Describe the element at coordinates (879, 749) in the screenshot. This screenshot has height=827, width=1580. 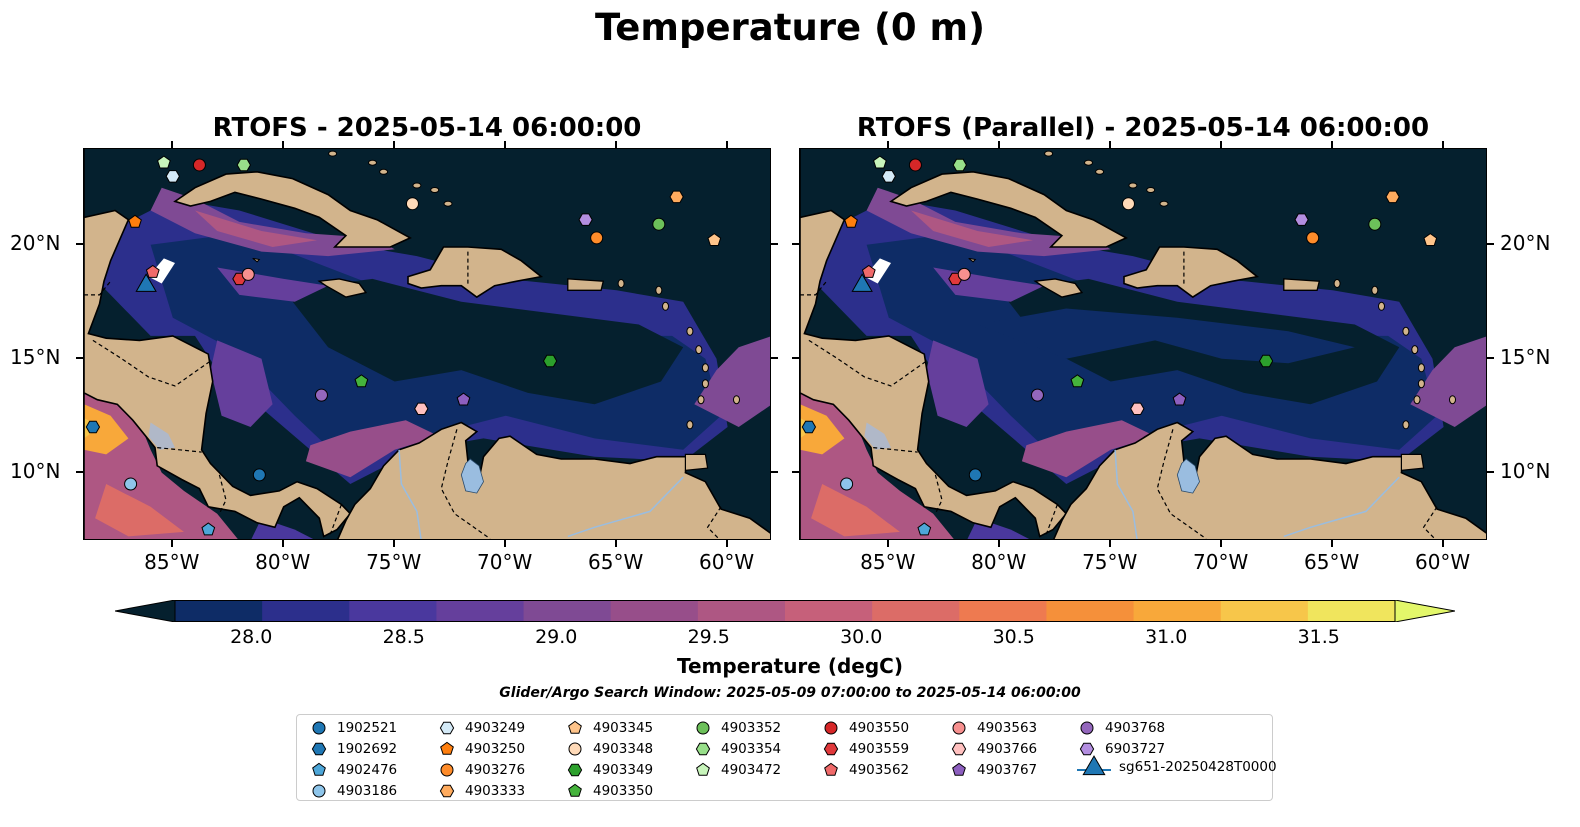
I see `legend-label: 4903559` at that location.